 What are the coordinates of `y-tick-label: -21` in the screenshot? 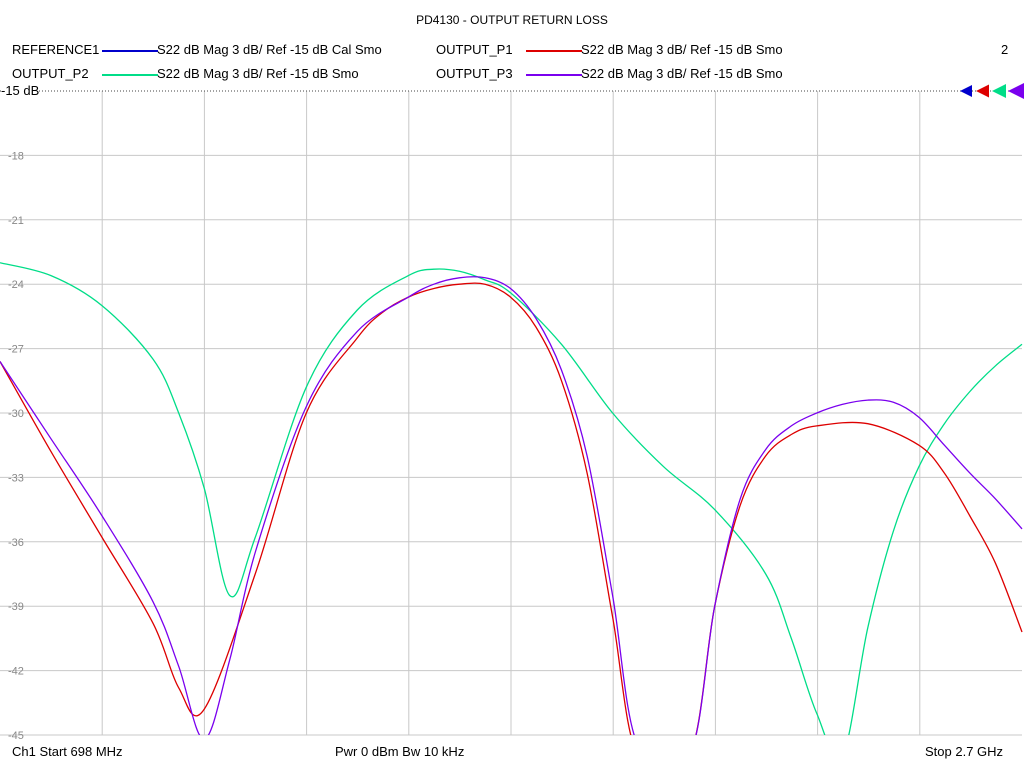 It's located at (16, 221).